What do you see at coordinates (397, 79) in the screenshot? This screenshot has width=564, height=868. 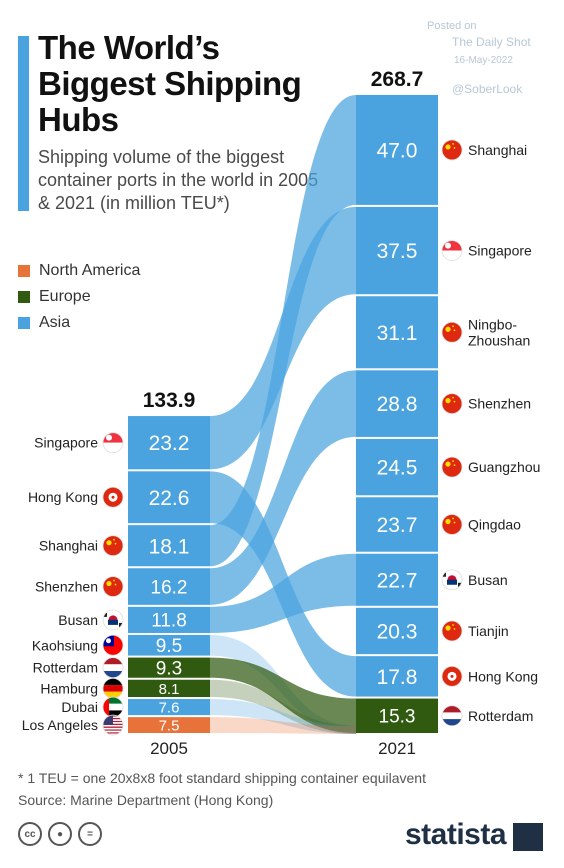 I see `column-total: 268.7` at bounding box center [397, 79].